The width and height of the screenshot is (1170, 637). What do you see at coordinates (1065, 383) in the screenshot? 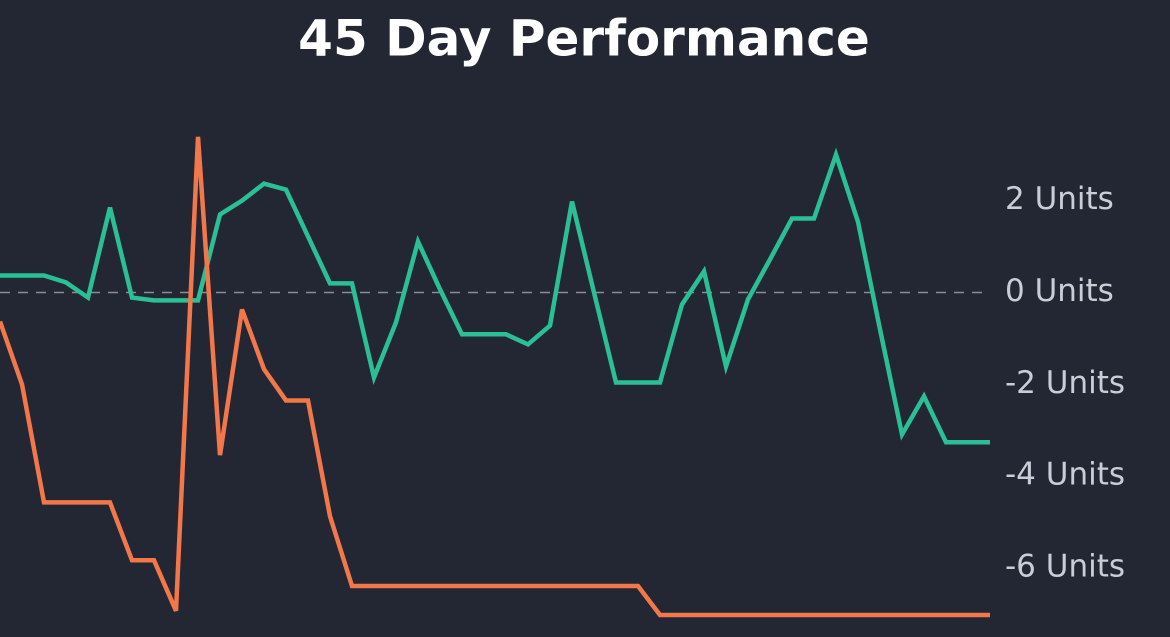
I see `y-tick-label: -2 Units` at bounding box center [1065, 383].